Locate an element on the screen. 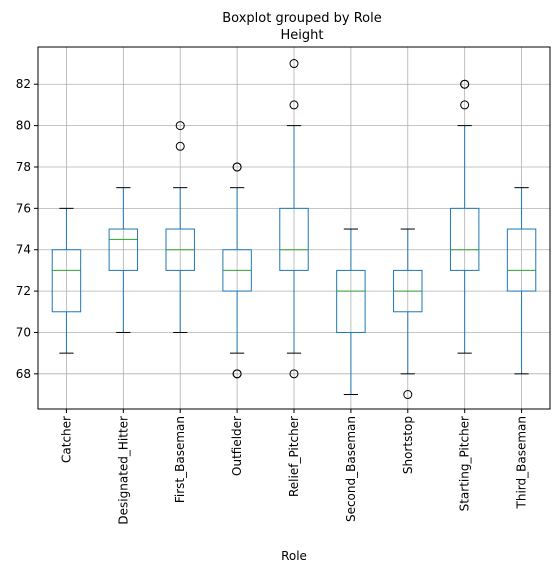 This screenshot has height=573, width=559. x-tick-label: Starting_Pitcher is located at coordinates (465, 463).